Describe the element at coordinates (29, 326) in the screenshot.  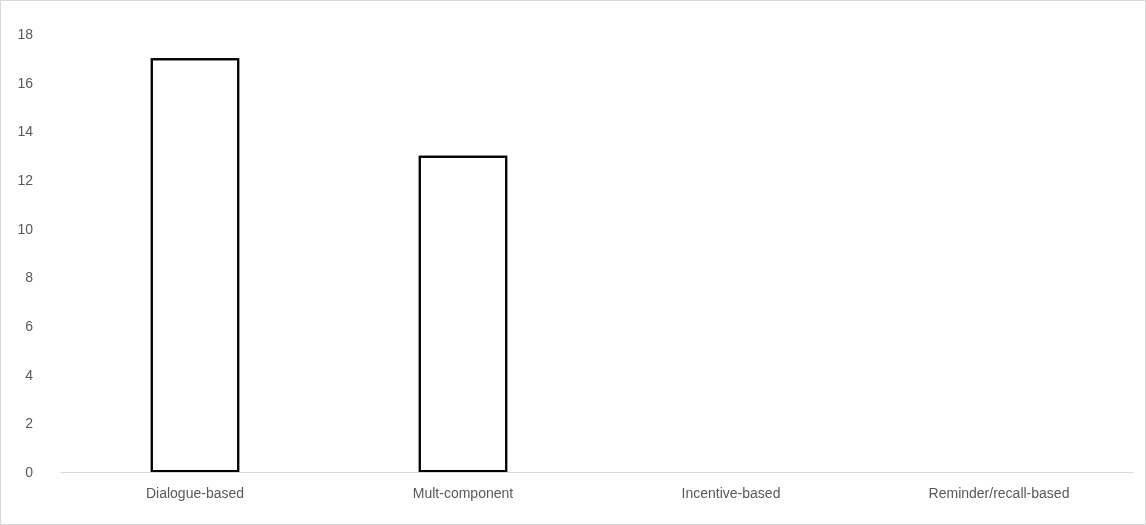
I see `y-tick-label: 6` at that location.